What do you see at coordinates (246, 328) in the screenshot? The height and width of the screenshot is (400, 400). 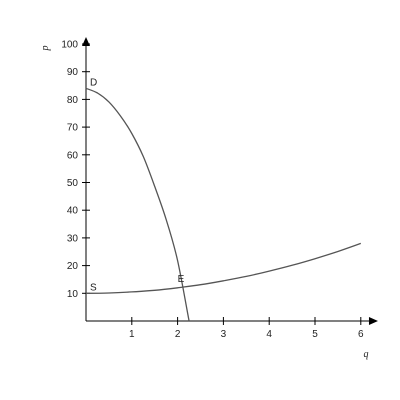 I see `x-ticks: 1 2 3 4 5 6` at bounding box center [246, 328].